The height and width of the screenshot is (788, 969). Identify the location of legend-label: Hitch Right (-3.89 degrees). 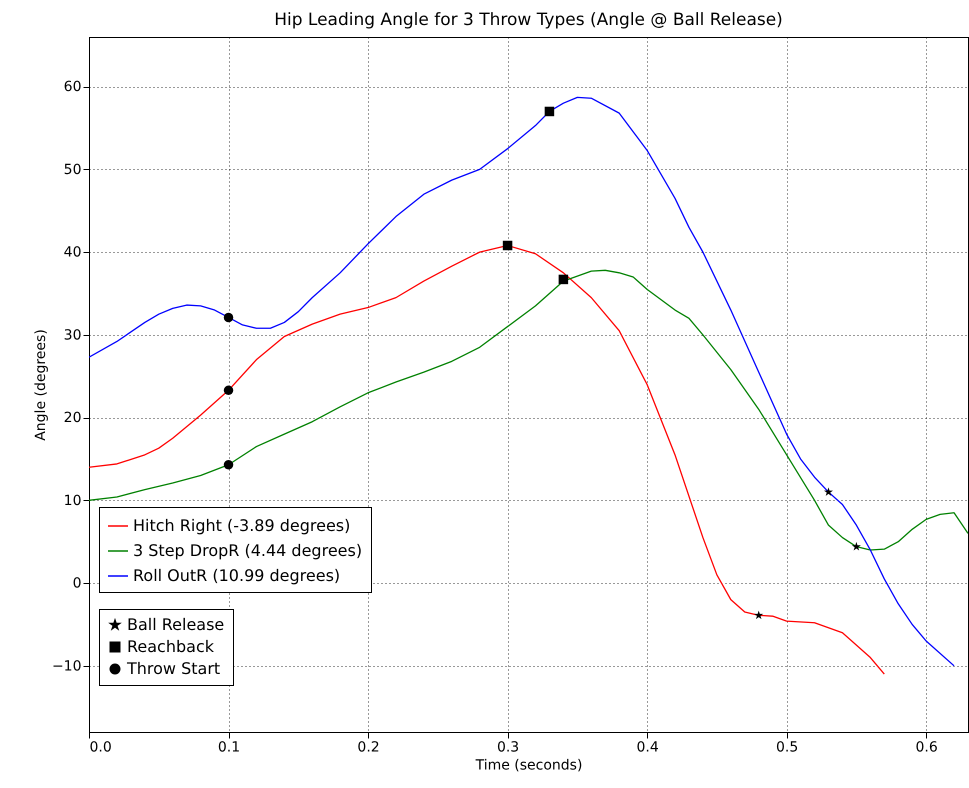
(241, 525).